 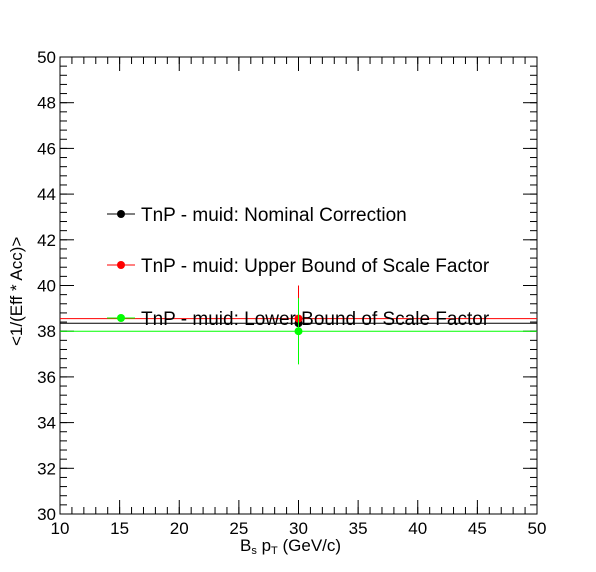 What do you see at coordinates (46, 148) in the screenshot?
I see `y-tick-label: 46` at bounding box center [46, 148].